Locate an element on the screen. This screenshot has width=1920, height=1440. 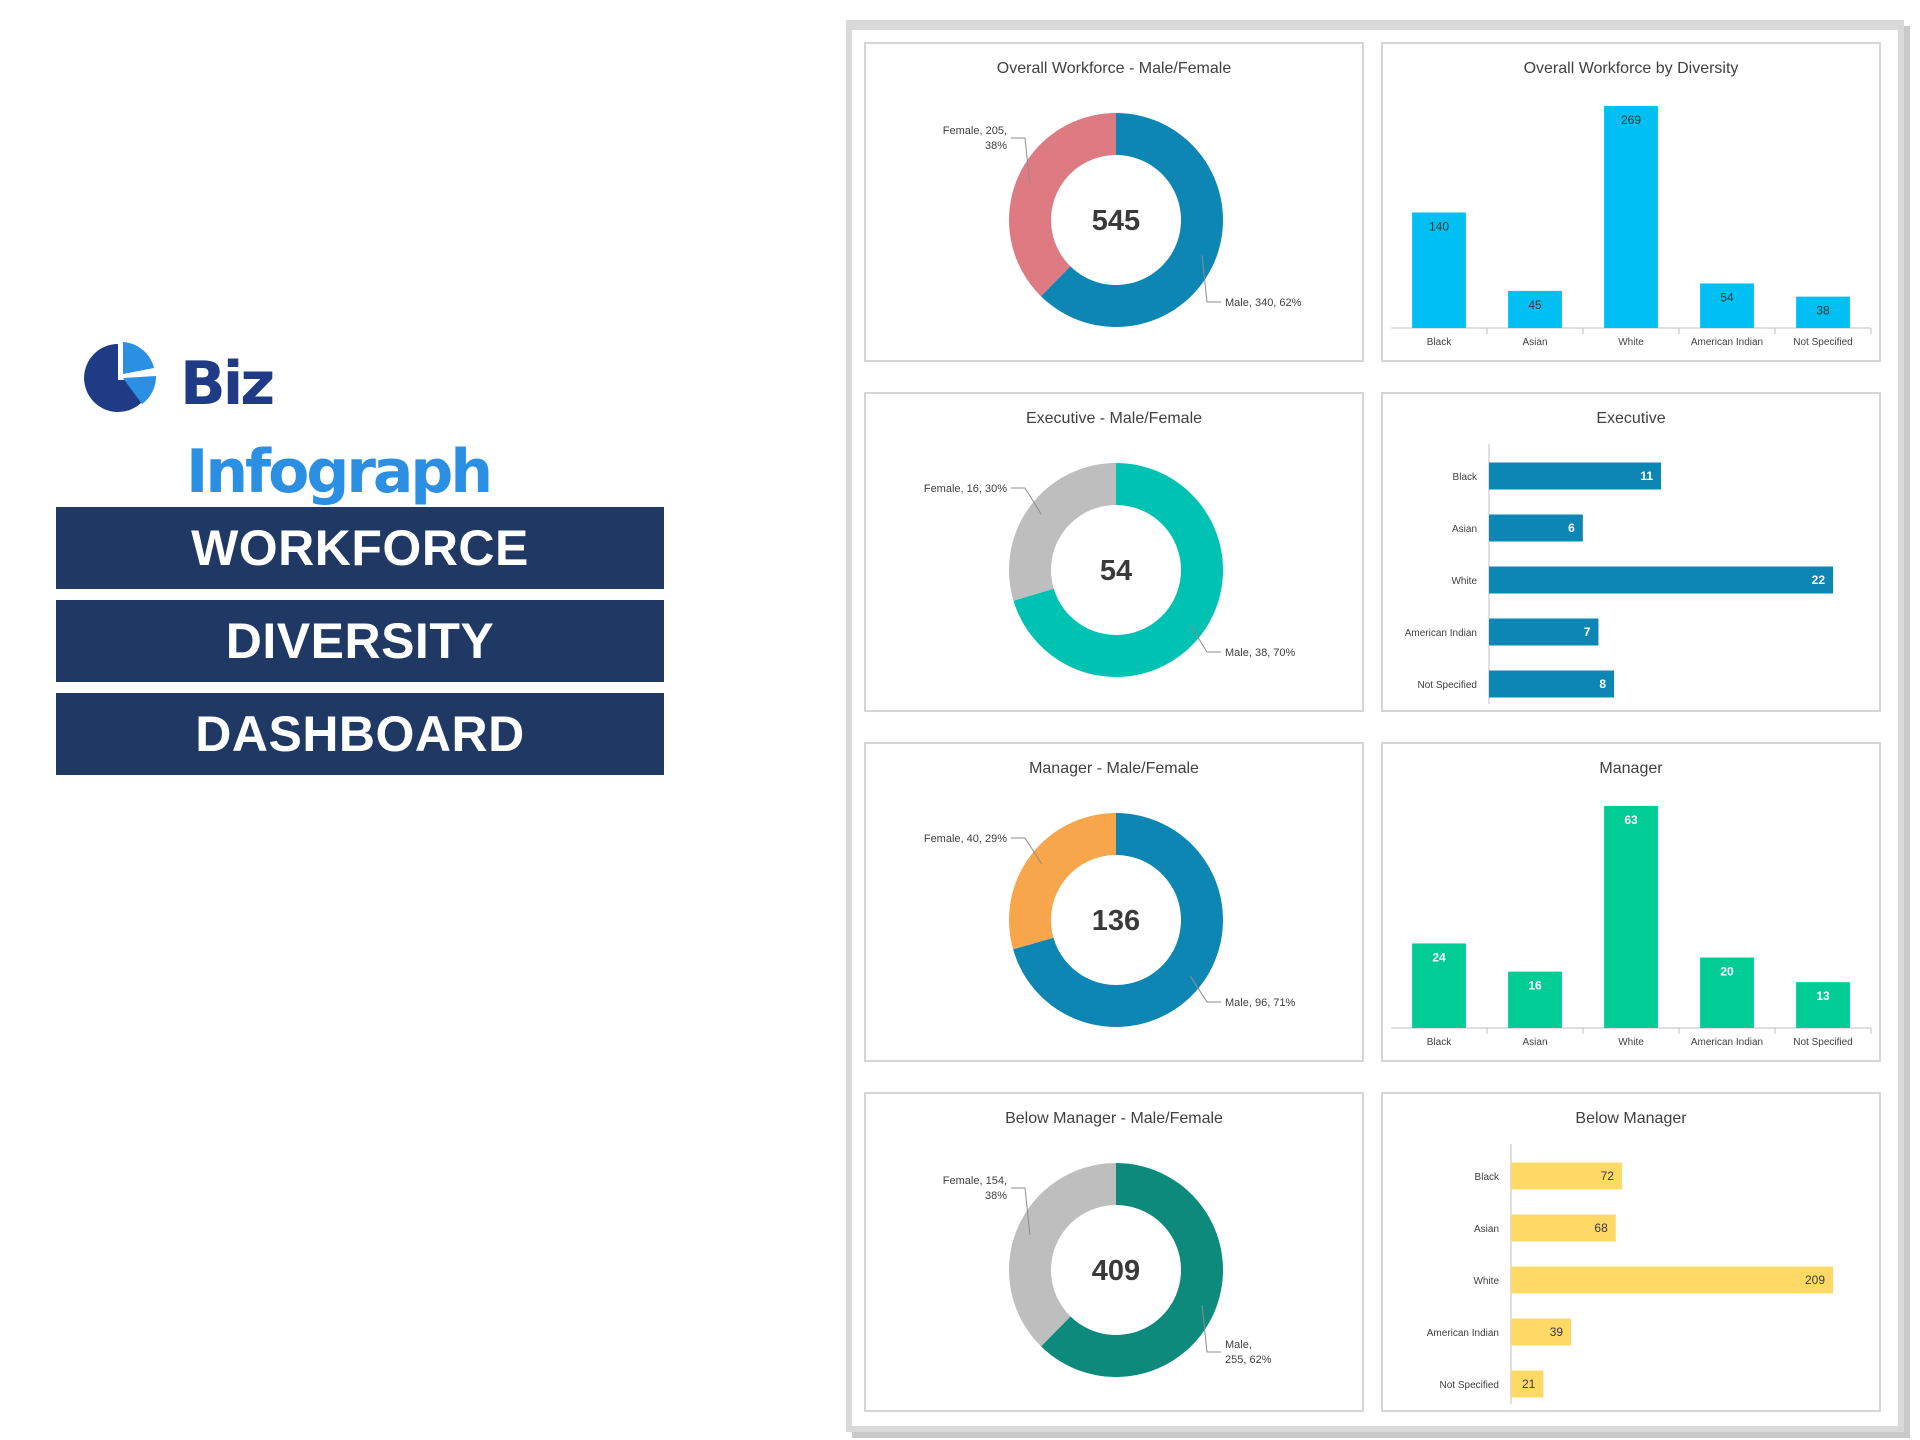
data-label: 24 is located at coordinates (1439, 957).